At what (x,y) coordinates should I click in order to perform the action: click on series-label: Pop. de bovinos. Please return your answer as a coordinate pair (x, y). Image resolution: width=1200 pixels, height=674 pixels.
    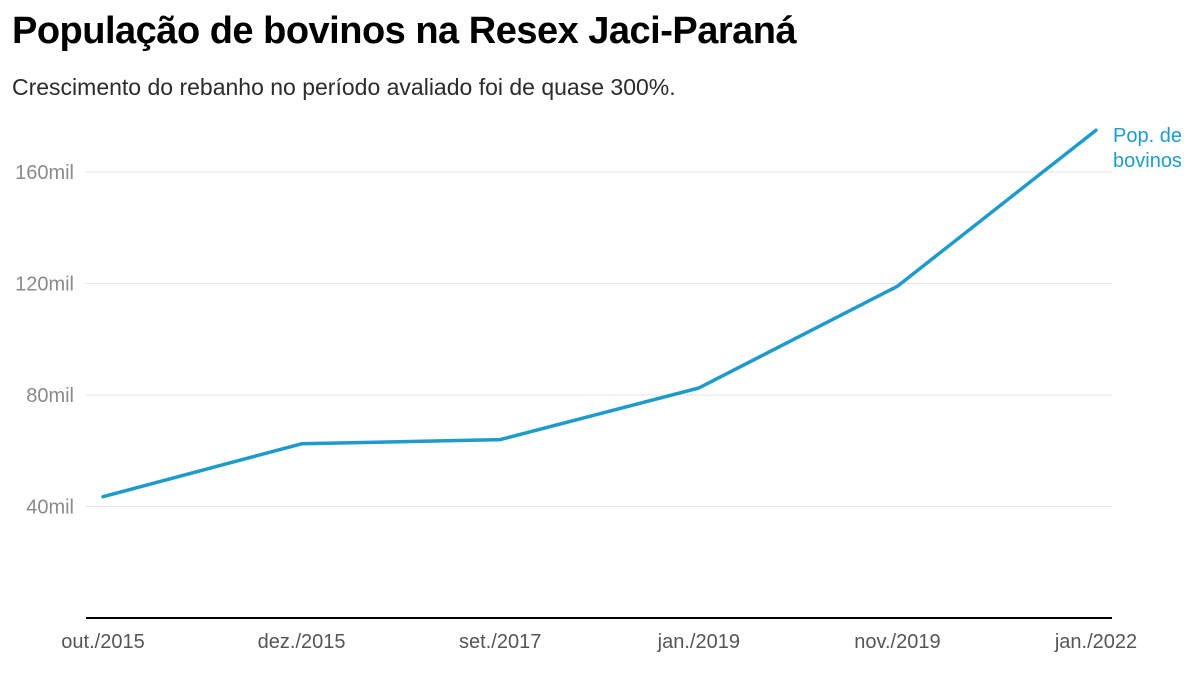
    Looking at the image, I should click on (1147, 148).